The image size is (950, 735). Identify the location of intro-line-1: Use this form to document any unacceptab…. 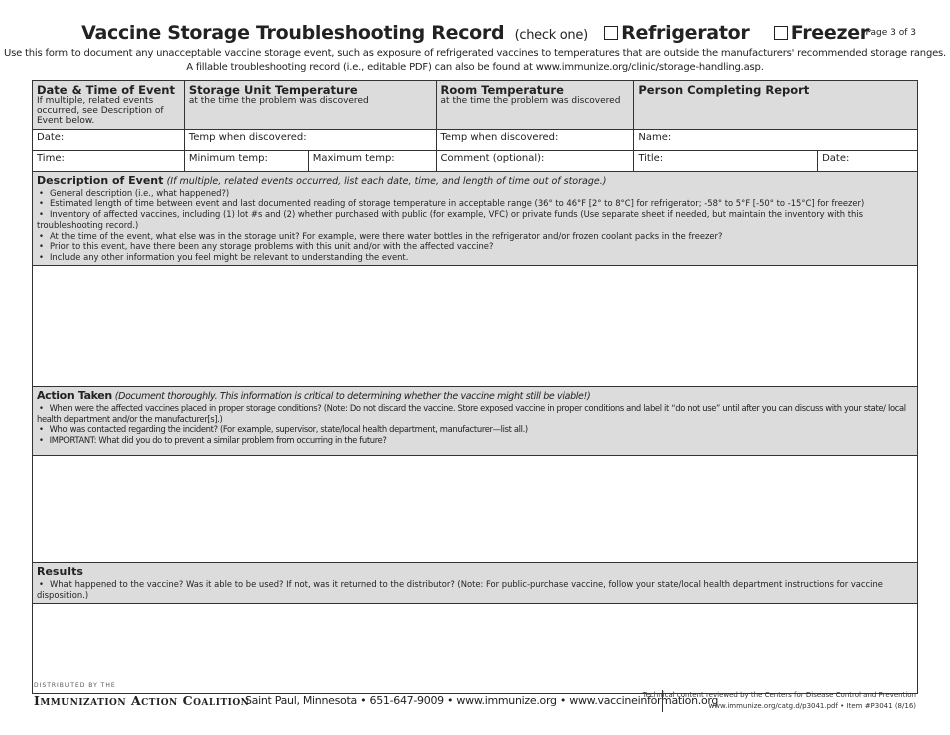
(475, 53).